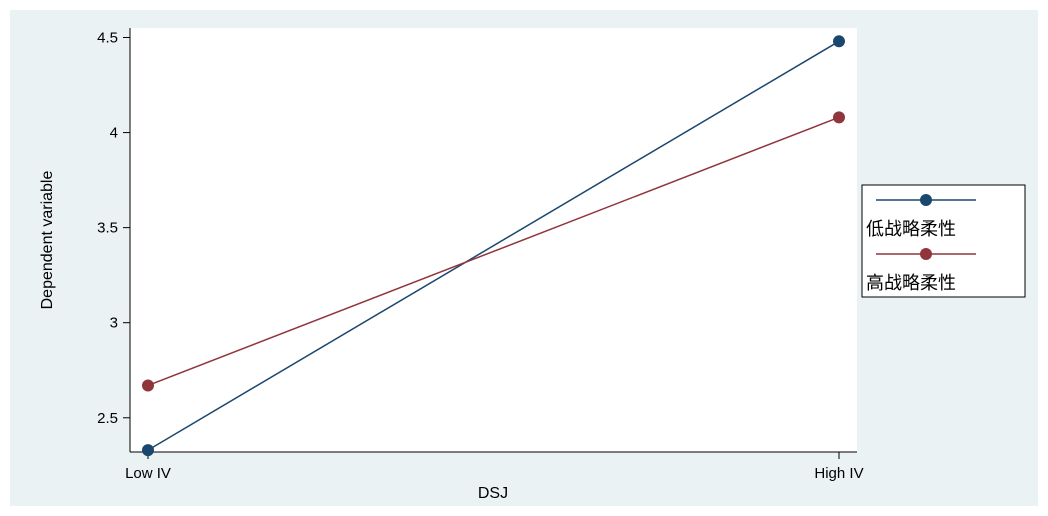 The width and height of the screenshot is (1048, 516). I want to click on y-tick-label: 4.5, so click(107, 38).